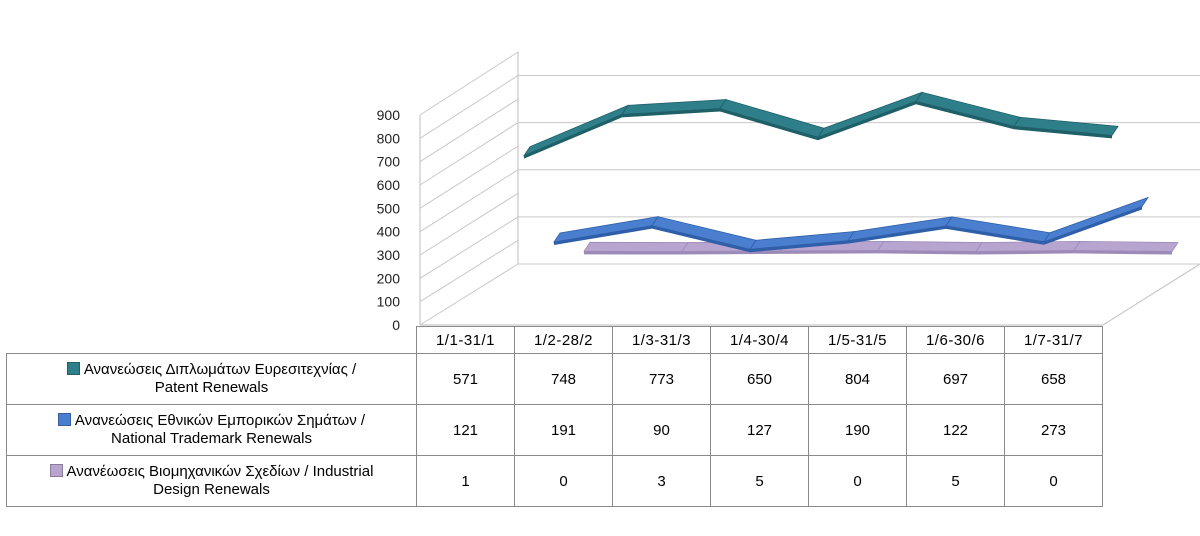  What do you see at coordinates (759, 430) in the screenshot?
I see `data-label: 127` at bounding box center [759, 430].